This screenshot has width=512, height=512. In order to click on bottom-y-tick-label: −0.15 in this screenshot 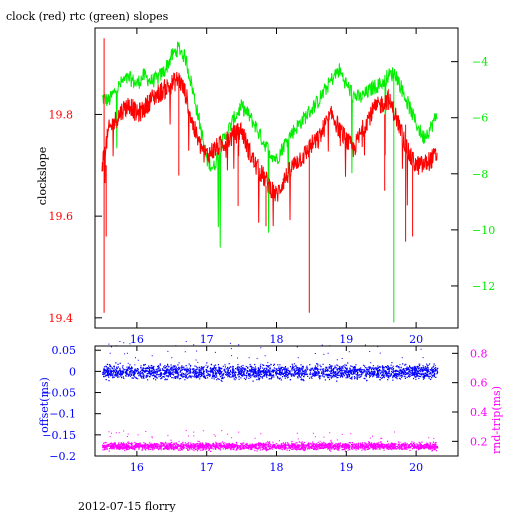, I will do `click(59, 435)`.